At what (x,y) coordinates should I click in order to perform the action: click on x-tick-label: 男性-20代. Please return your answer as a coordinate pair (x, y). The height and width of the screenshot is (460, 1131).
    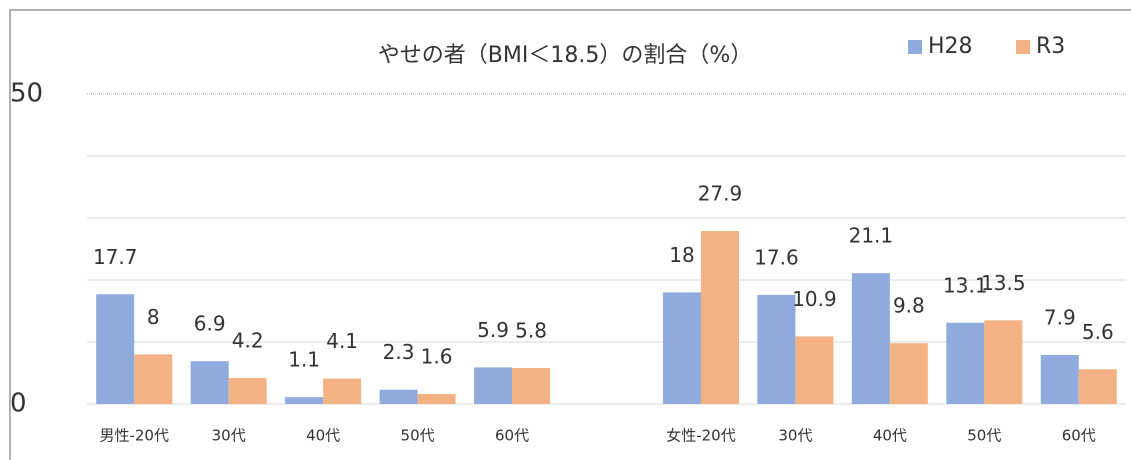
    Looking at the image, I should click on (134, 436).